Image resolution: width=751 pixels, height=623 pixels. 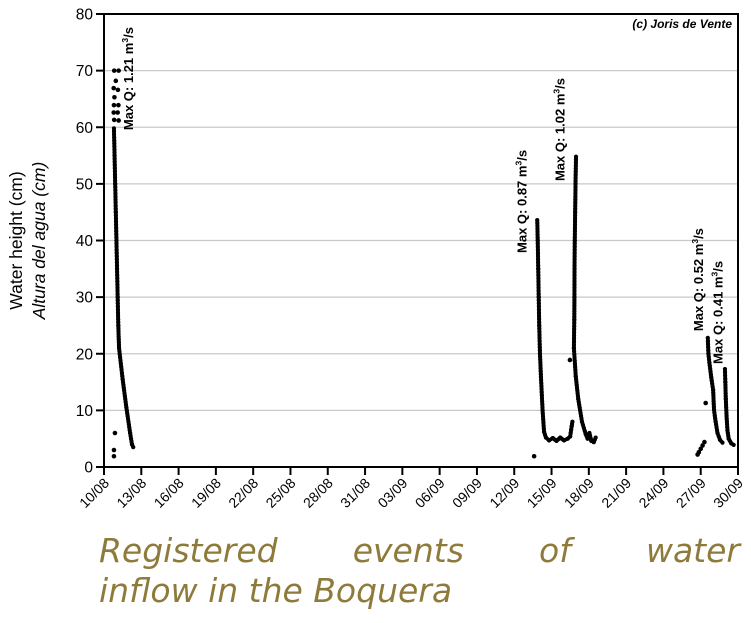 What do you see at coordinates (85, 354) in the screenshot?
I see `y-tick-label: 20` at bounding box center [85, 354].